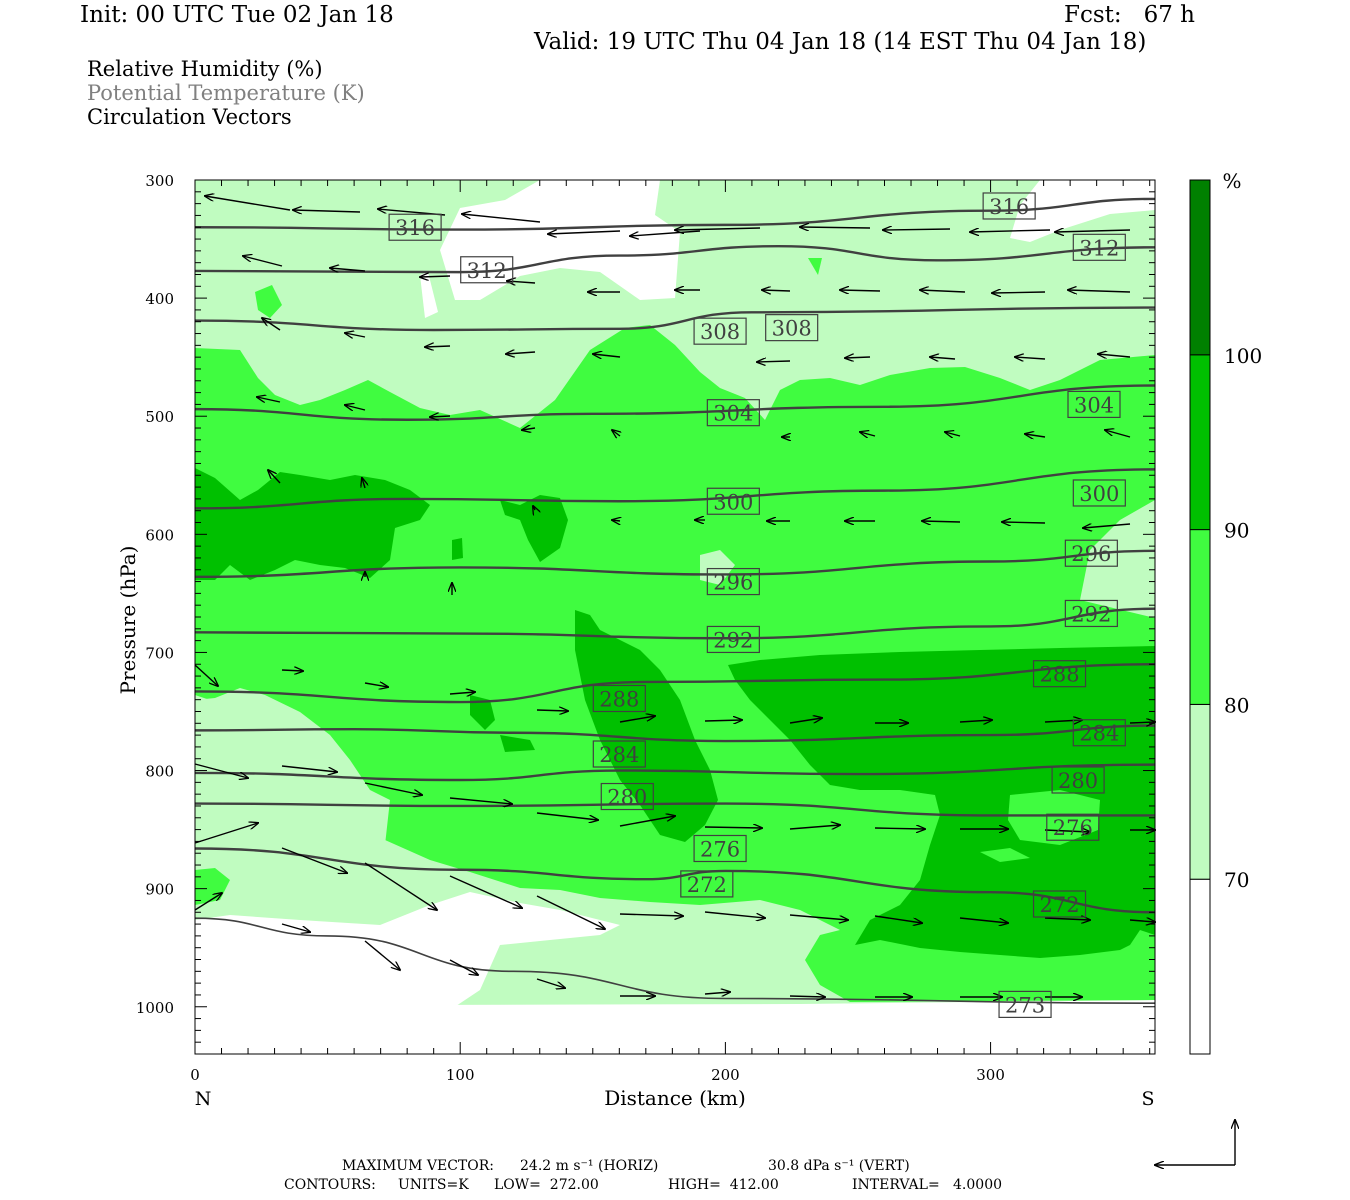 This screenshot has width=1350, height=1200. What do you see at coordinates (1236, 531) in the screenshot?
I see `colorbar-level-90: 90` at bounding box center [1236, 531].